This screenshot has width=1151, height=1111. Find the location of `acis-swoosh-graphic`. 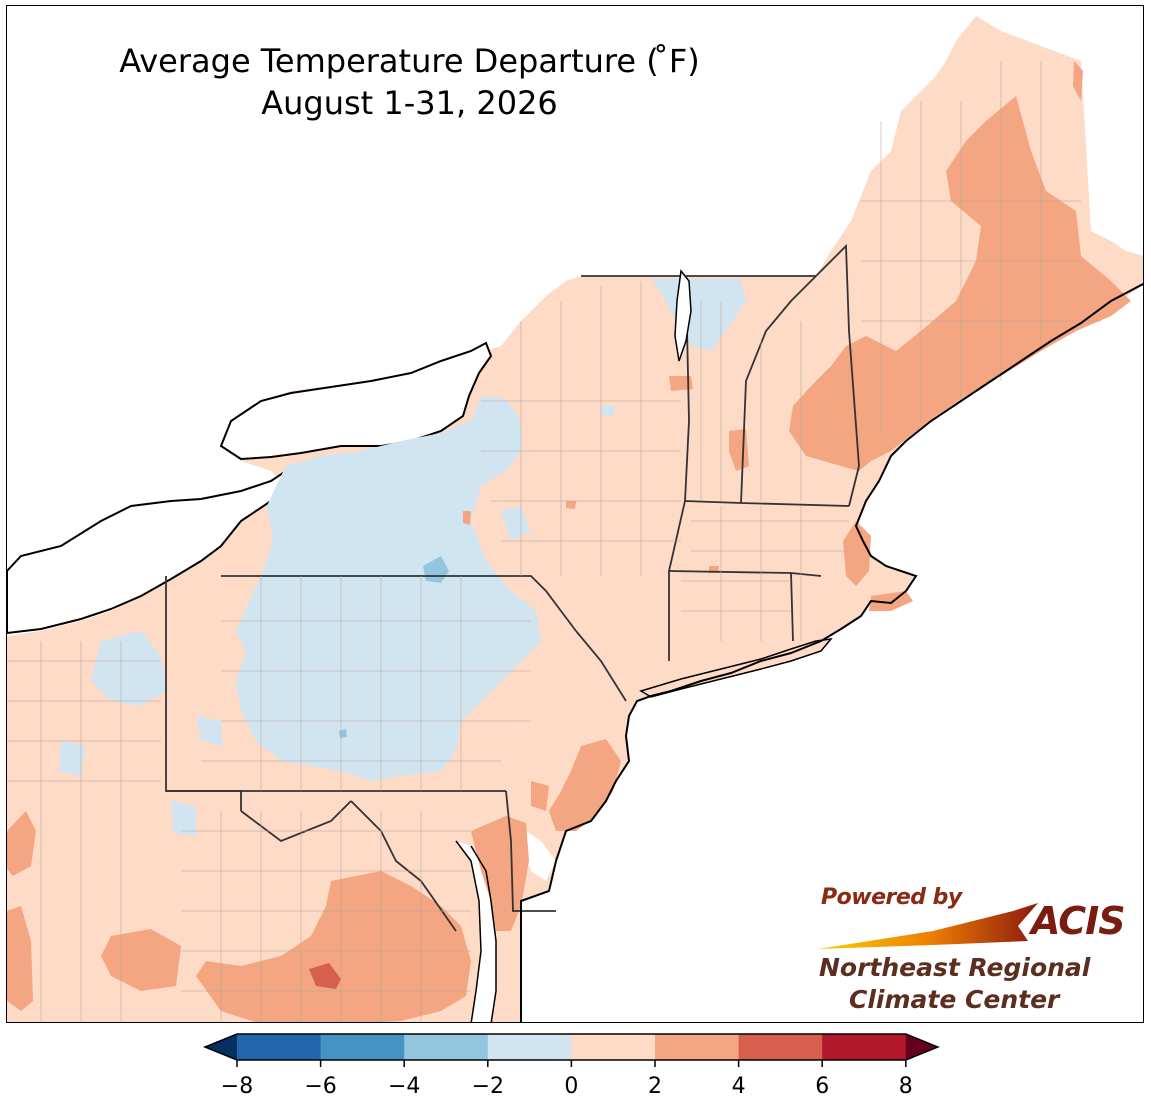

acis-swoosh-graphic is located at coordinates (928, 926).